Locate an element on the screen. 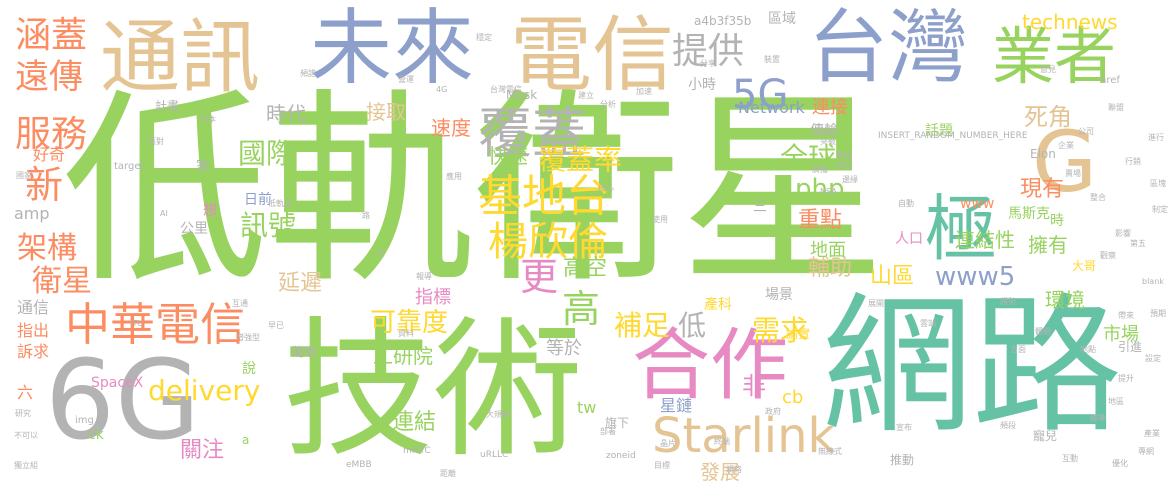  word: 馬斯克 is located at coordinates (1029, 214).